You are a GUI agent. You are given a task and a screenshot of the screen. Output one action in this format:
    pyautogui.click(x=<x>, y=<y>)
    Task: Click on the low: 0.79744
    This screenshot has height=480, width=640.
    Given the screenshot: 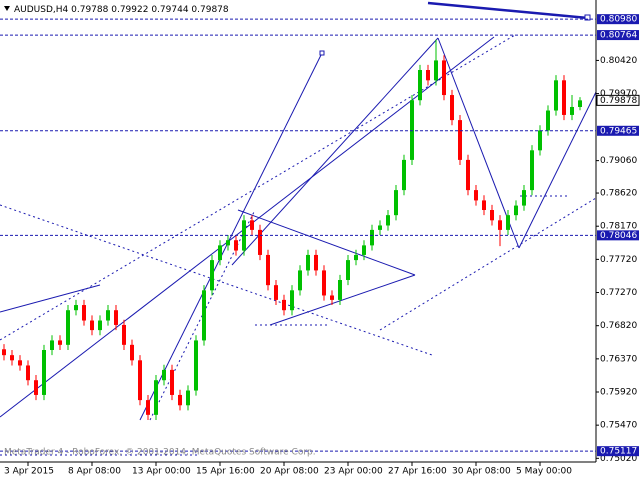 What is the action you would take?
    pyautogui.click(x=169, y=10)
    